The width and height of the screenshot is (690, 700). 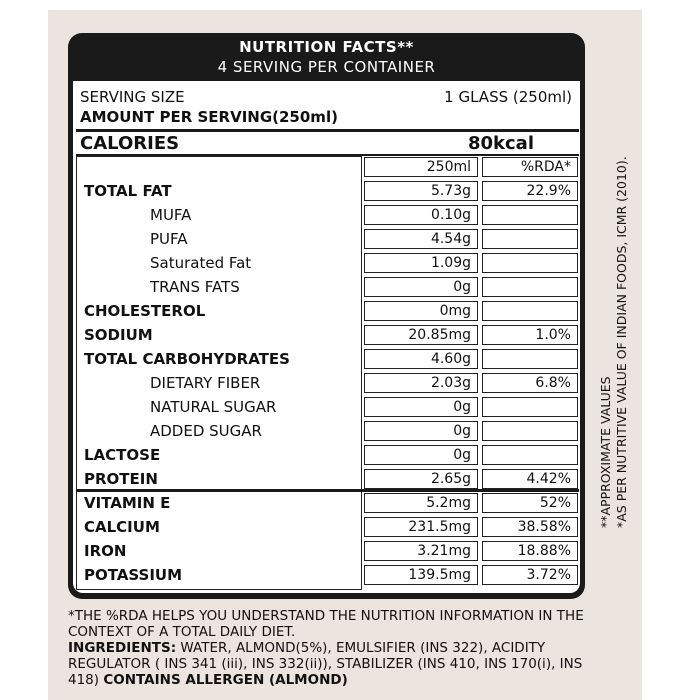 I want to click on nutrient-label: SODIUM, so click(x=118, y=335).